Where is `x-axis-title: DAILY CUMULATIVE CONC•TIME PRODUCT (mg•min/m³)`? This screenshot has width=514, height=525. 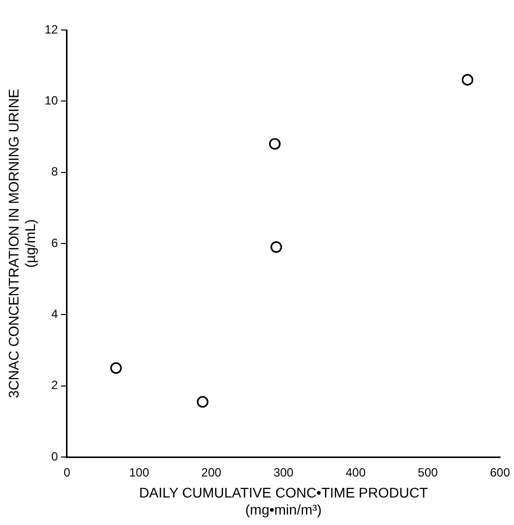 x-axis-title: DAILY CUMULATIVE CONC•TIME PRODUCT (mg•min/m³) is located at coordinates (283, 501).